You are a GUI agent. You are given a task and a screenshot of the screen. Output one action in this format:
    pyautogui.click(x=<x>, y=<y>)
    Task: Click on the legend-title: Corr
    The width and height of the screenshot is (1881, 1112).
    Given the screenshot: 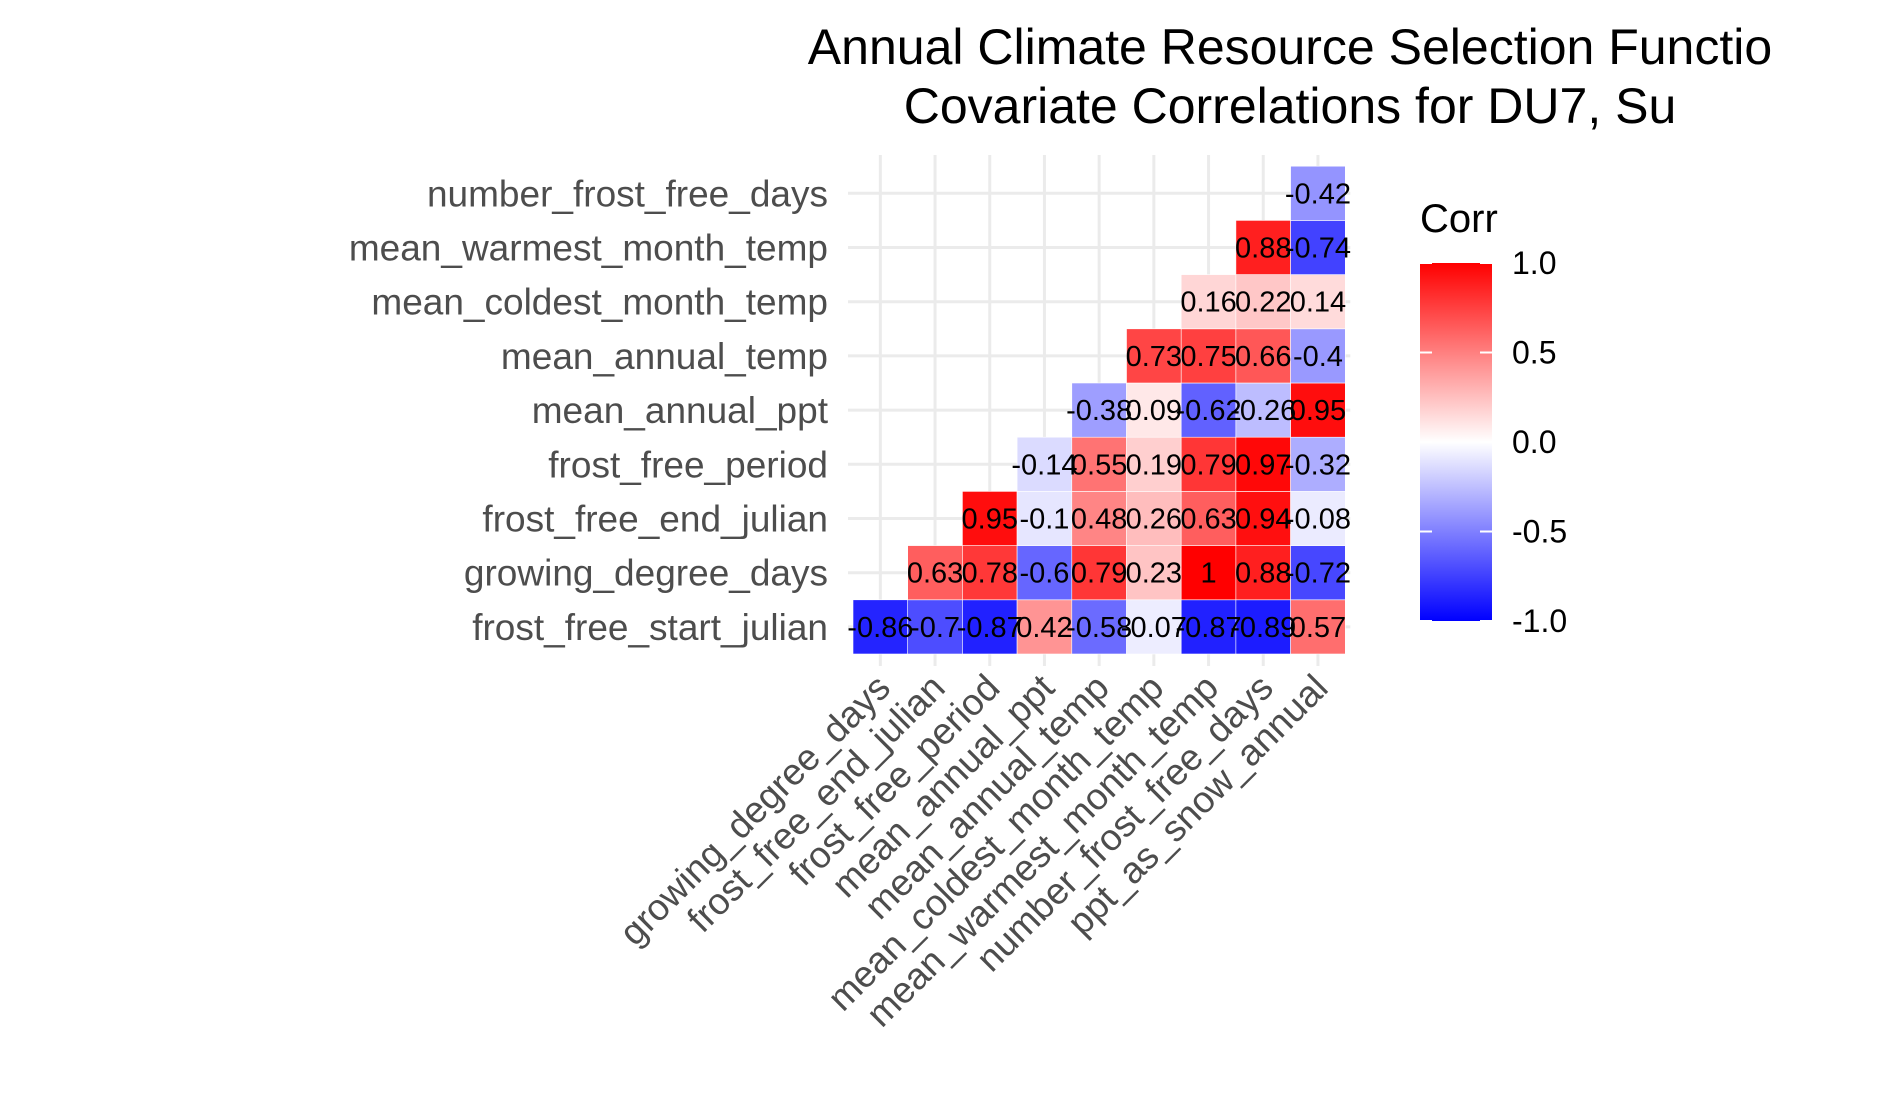 What is the action you would take?
    pyautogui.click(x=1459, y=219)
    